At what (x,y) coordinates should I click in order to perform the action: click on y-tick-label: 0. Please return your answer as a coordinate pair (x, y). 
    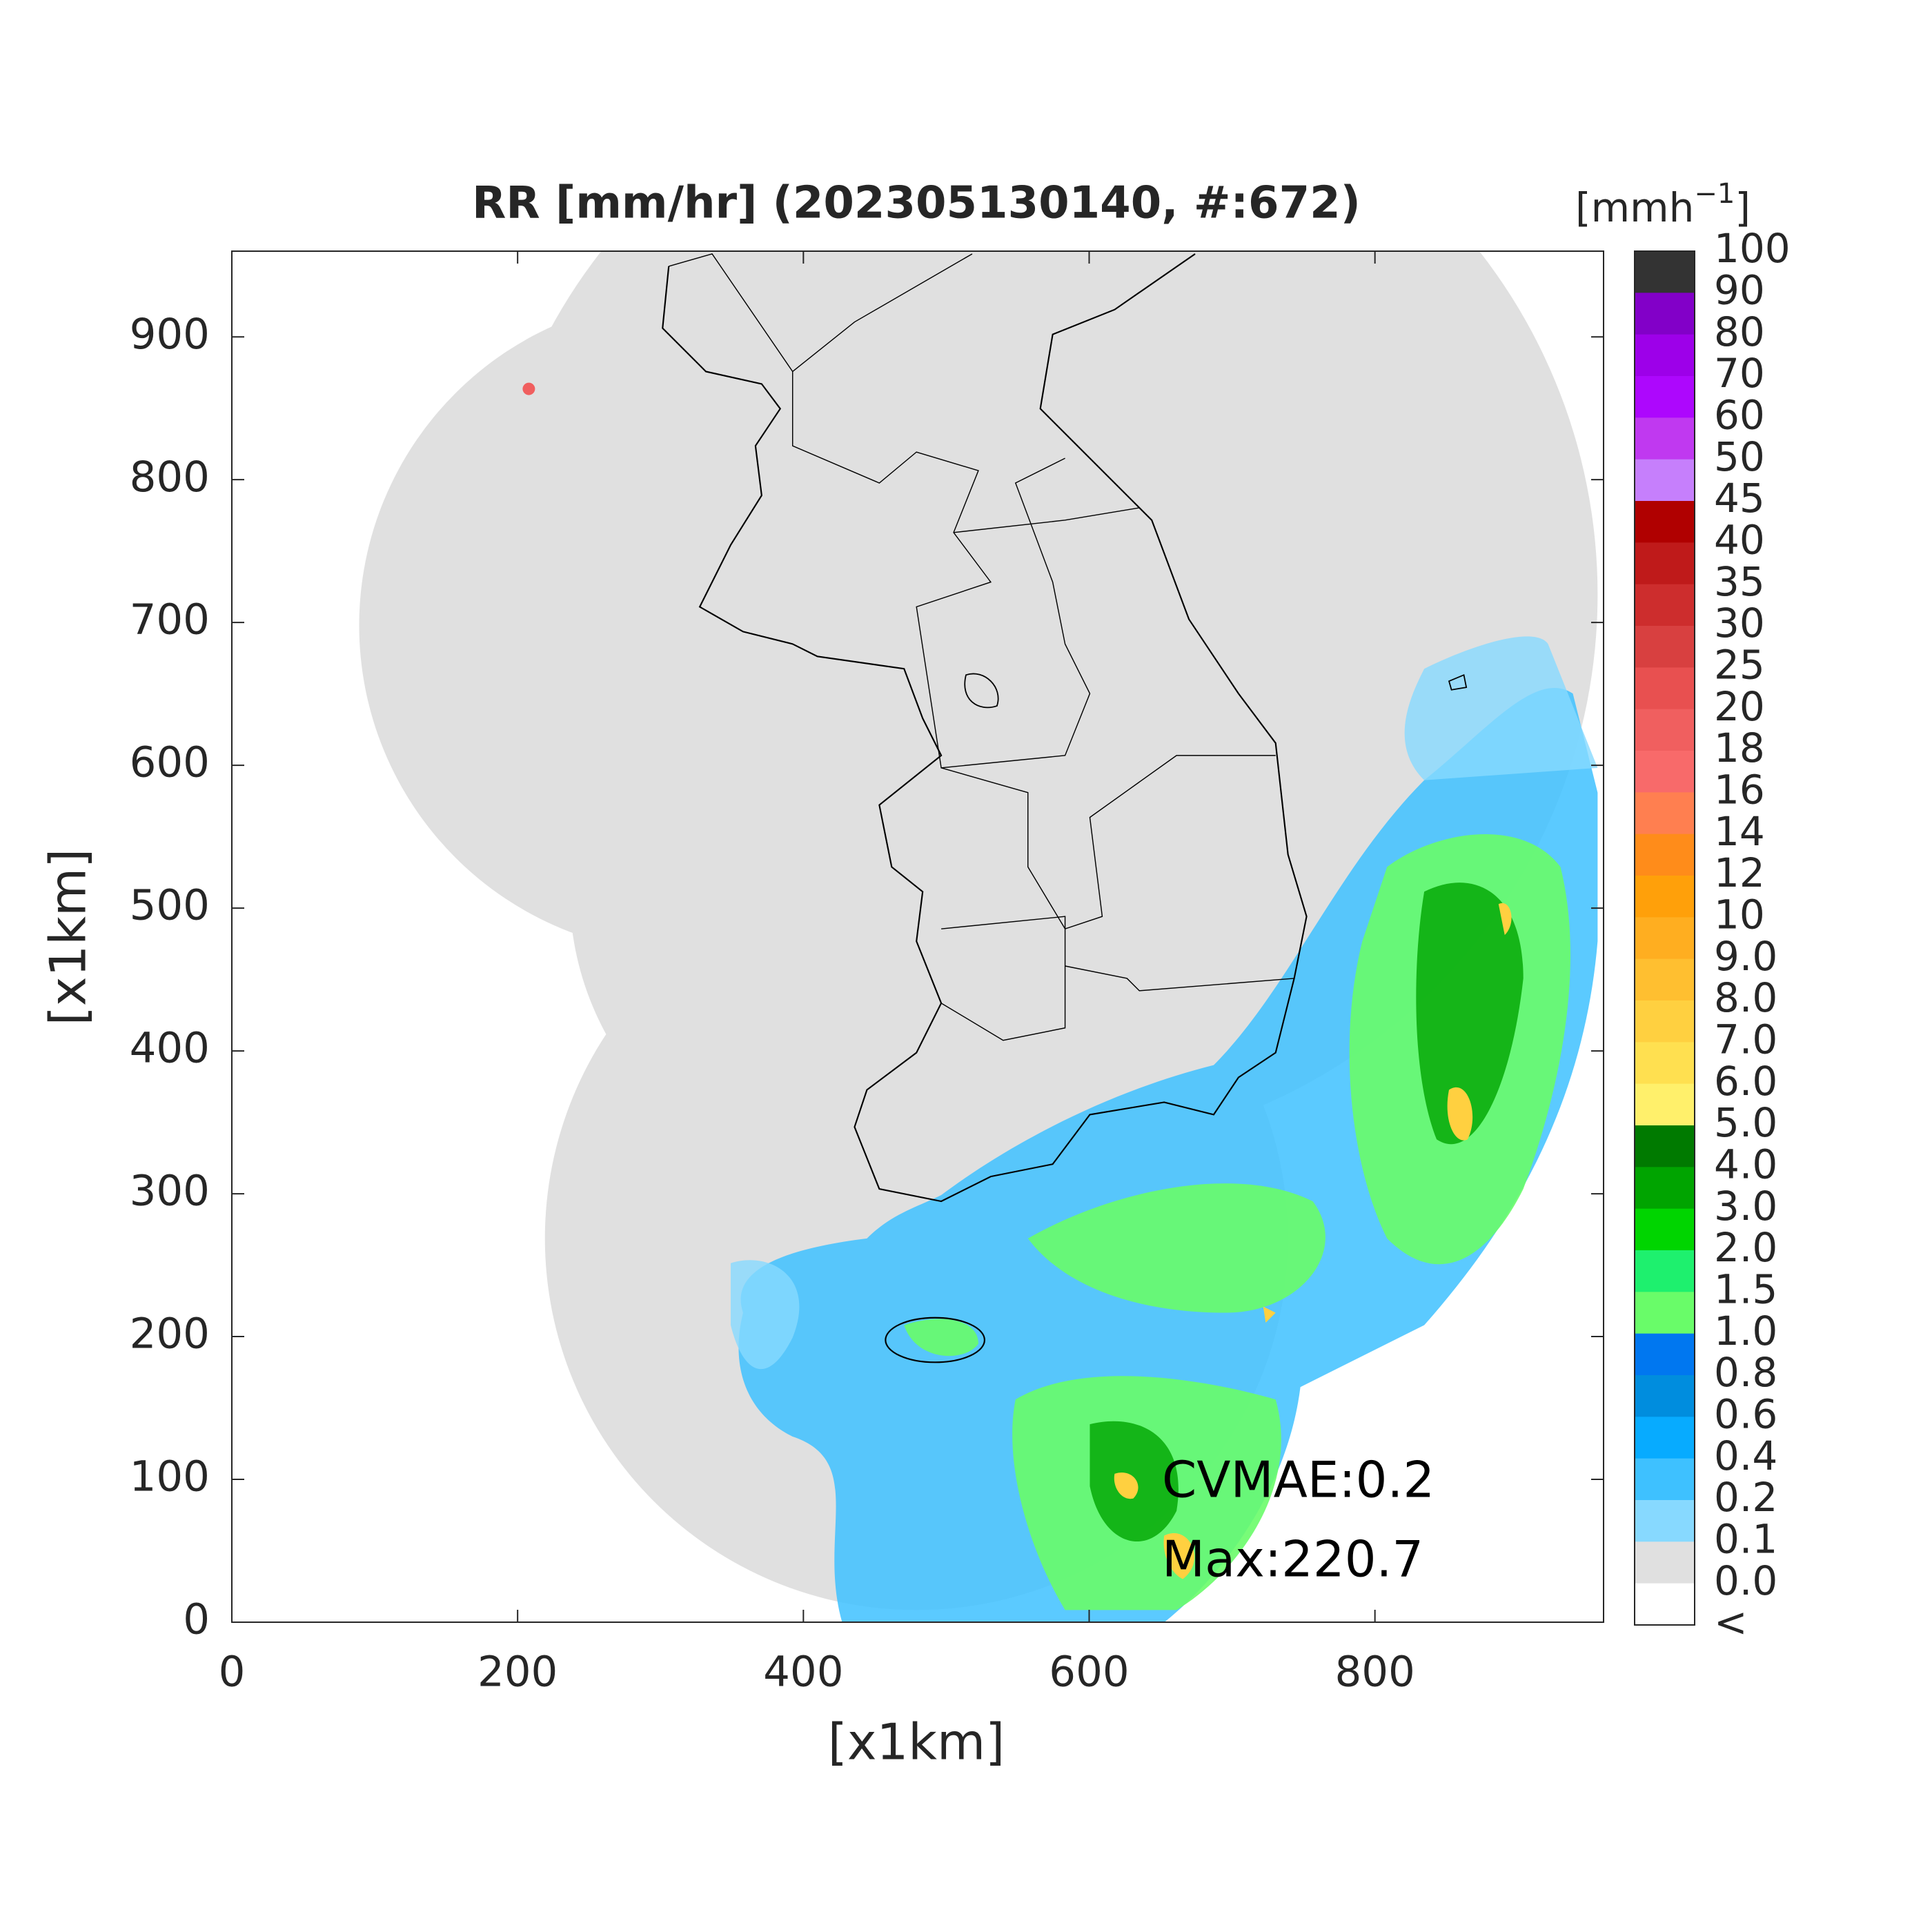
    Looking at the image, I should click on (196, 1619).